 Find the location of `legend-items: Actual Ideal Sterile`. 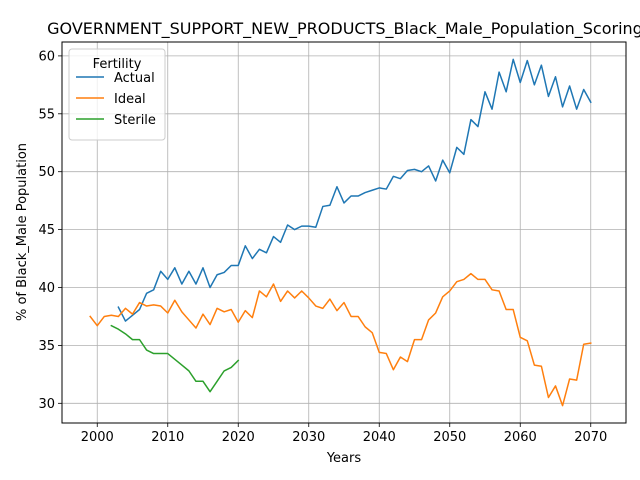

legend-items: Actual Ideal Sterile is located at coordinates (116, 99).